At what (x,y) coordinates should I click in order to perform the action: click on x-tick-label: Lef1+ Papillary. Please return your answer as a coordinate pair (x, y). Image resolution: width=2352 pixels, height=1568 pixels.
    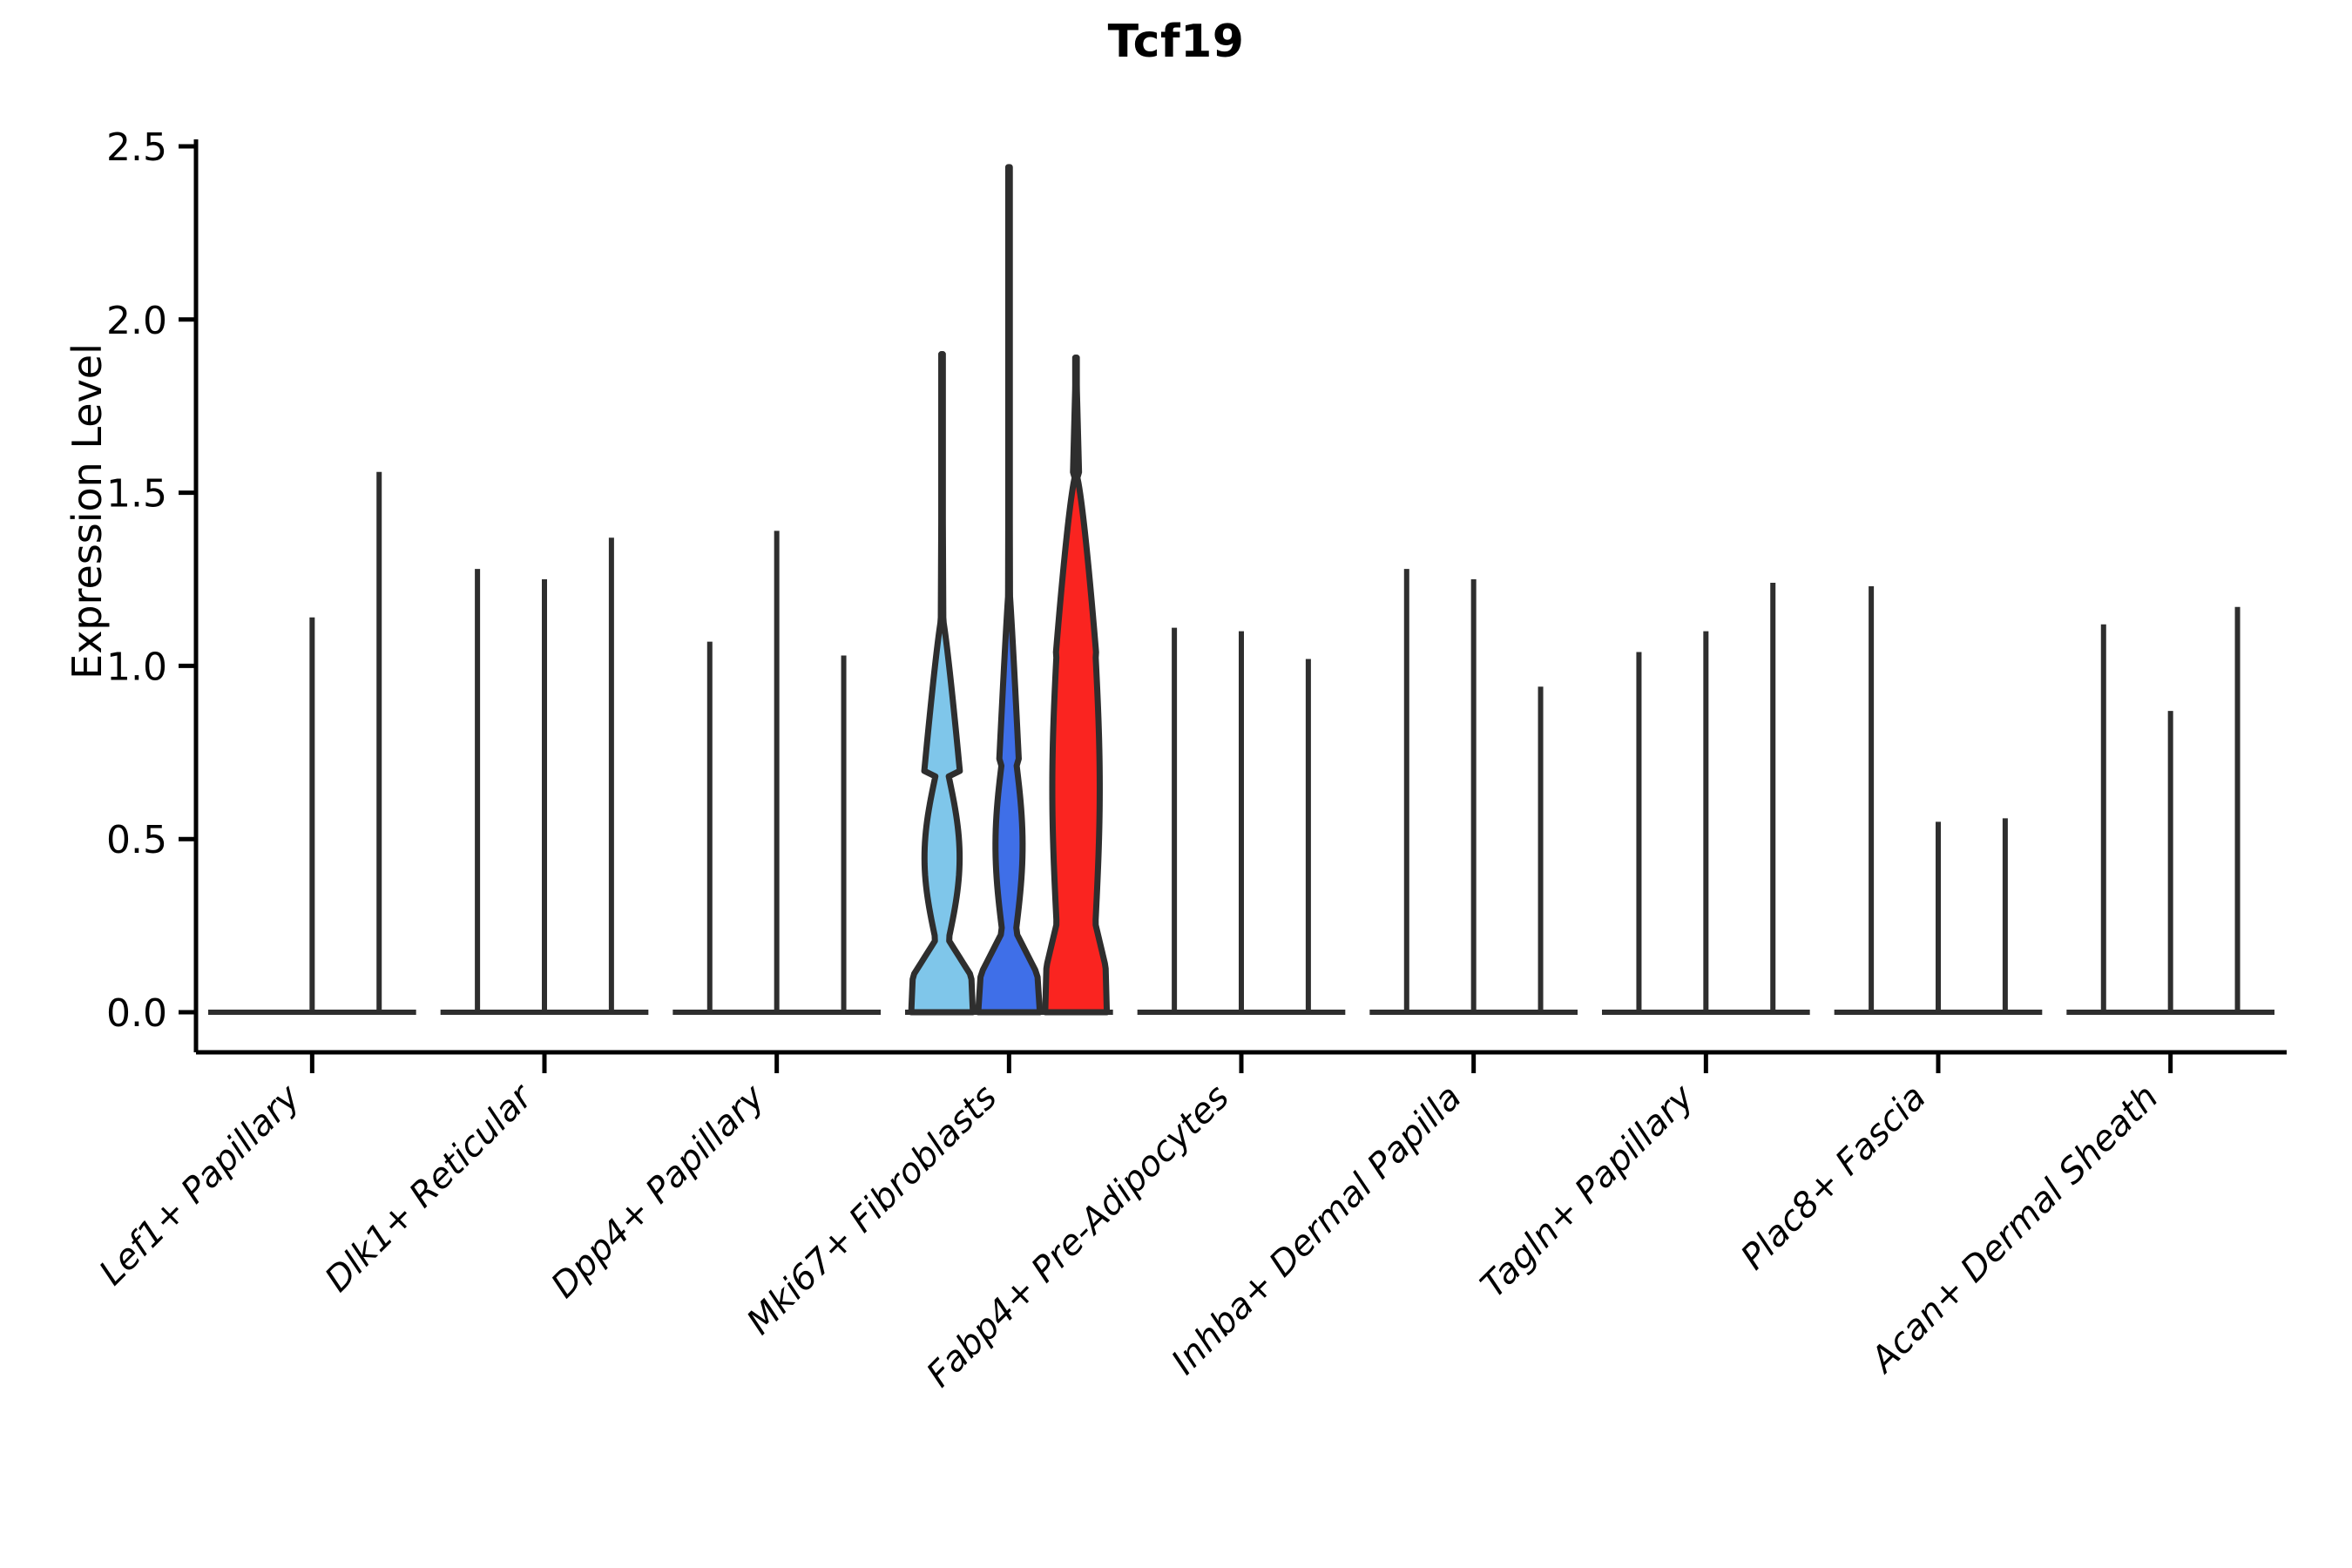
    Looking at the image, I should click on (199, 1185).